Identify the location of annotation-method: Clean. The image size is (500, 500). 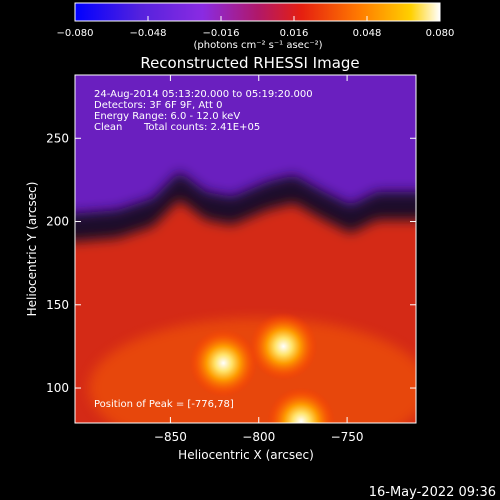
(108, 127).